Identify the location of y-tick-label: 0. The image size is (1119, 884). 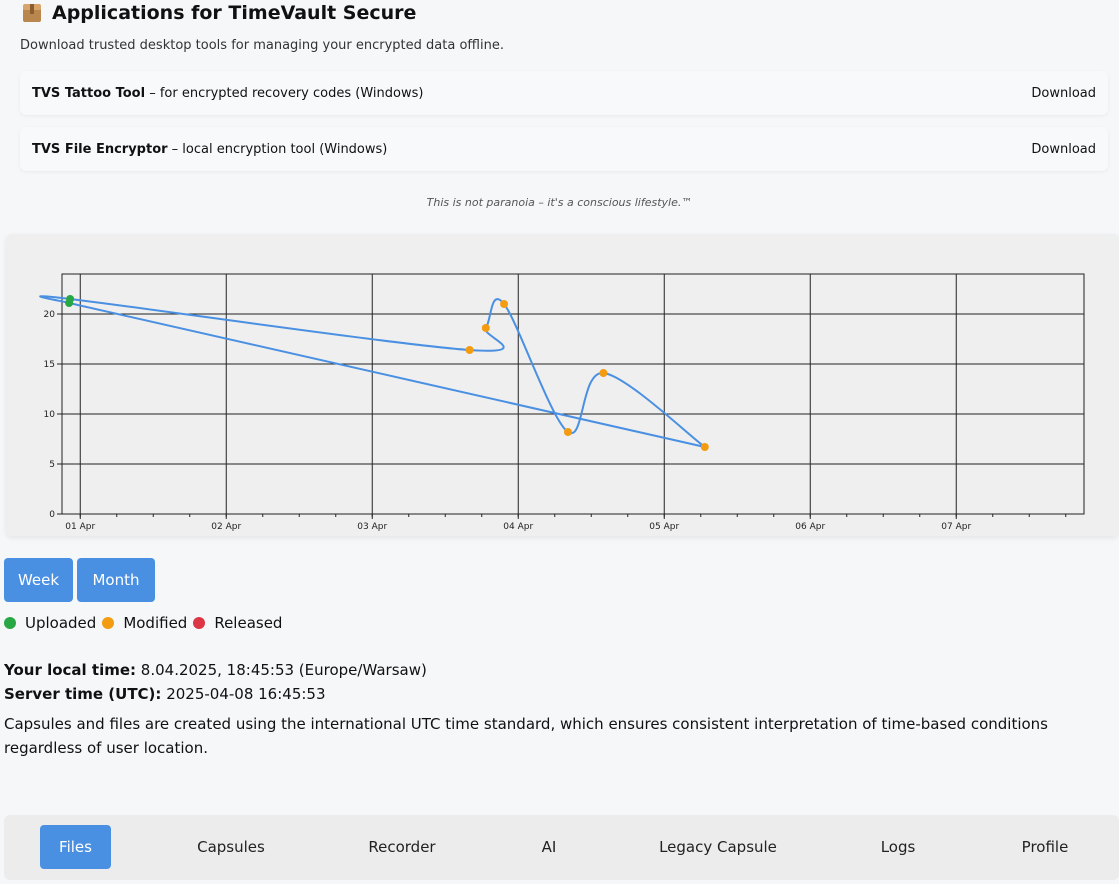
(52, 515).